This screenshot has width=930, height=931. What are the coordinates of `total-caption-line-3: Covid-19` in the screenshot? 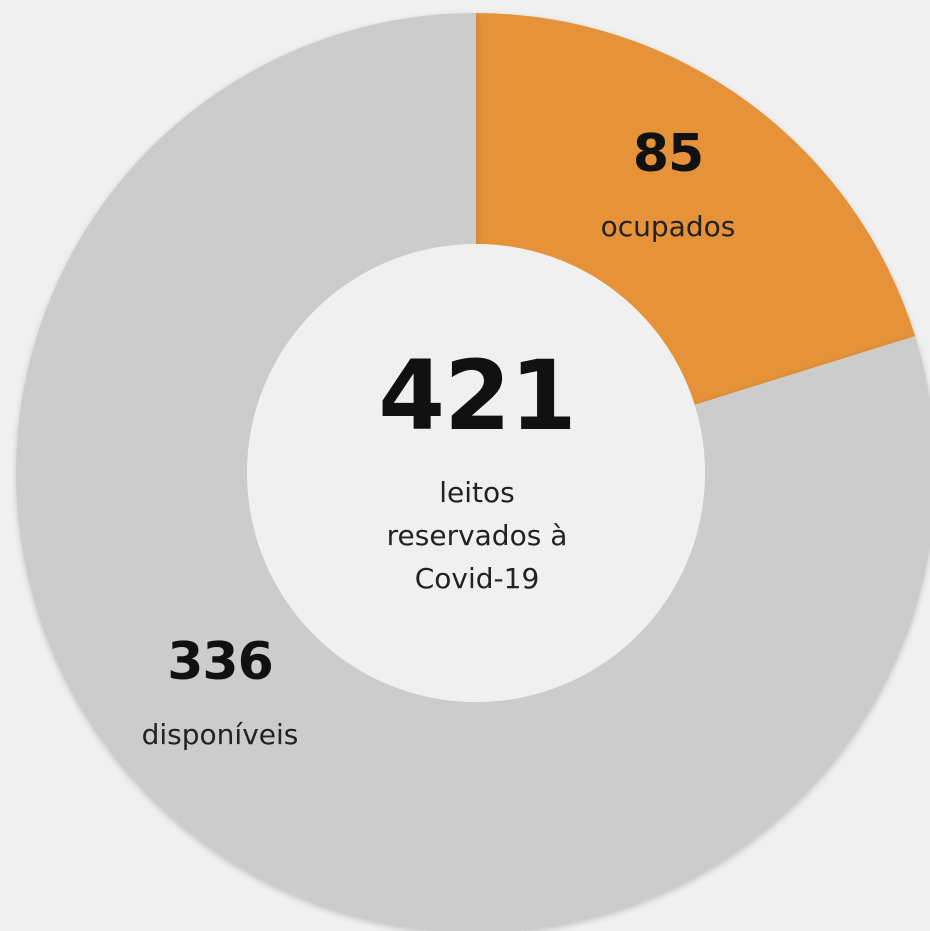 It's located at (477, 578).